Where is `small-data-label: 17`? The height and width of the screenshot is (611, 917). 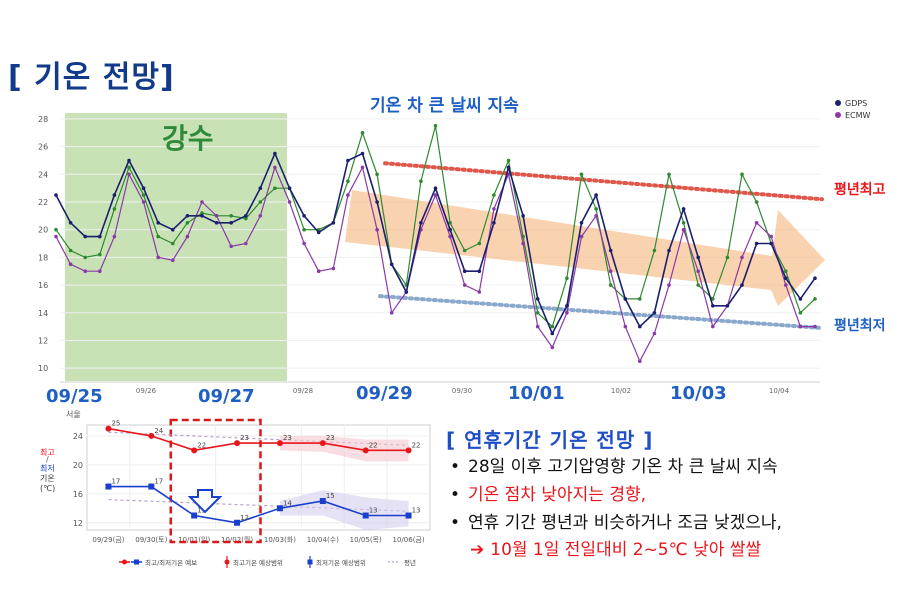 small-data-label: 17 is located at coordinates (115, 482).